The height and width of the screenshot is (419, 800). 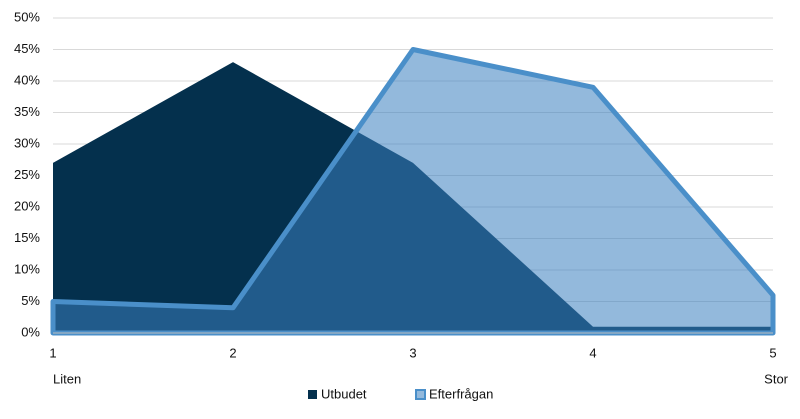 What do you see at coordinates (30, 331) in the screenshot?
I see `y-tick-label: 0%` at bounding box center [30, 331].